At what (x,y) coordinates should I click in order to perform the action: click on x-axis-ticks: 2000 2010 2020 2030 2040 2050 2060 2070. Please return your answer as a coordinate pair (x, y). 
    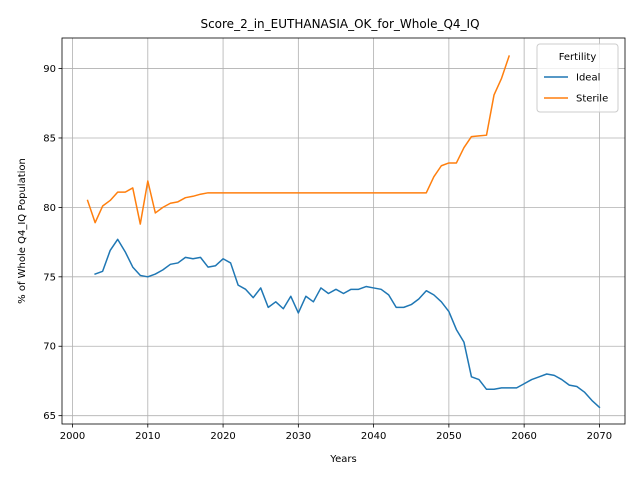
    Looking at the image, I should click on (336, 433).